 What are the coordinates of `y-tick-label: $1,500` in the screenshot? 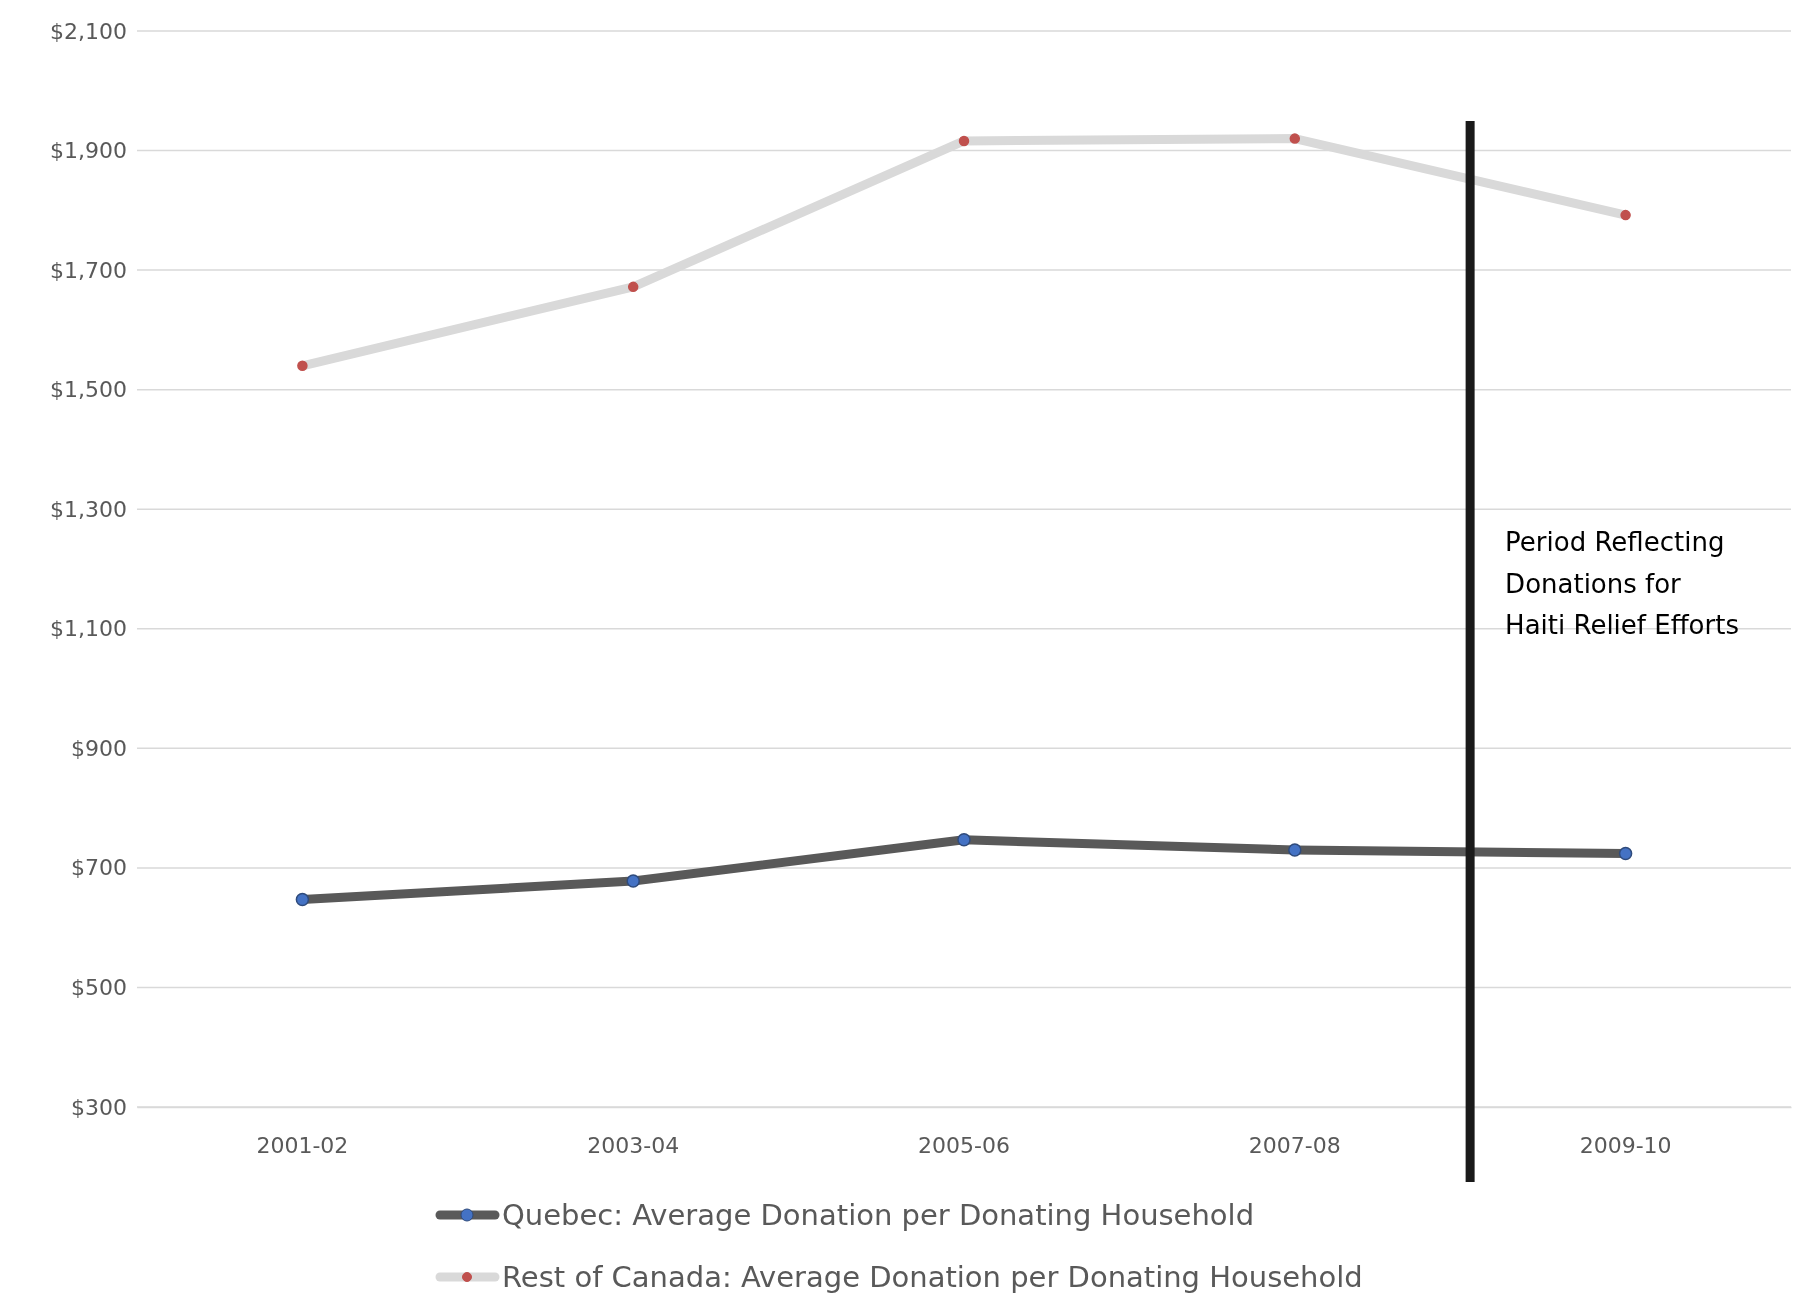 It's located at (88, 390).